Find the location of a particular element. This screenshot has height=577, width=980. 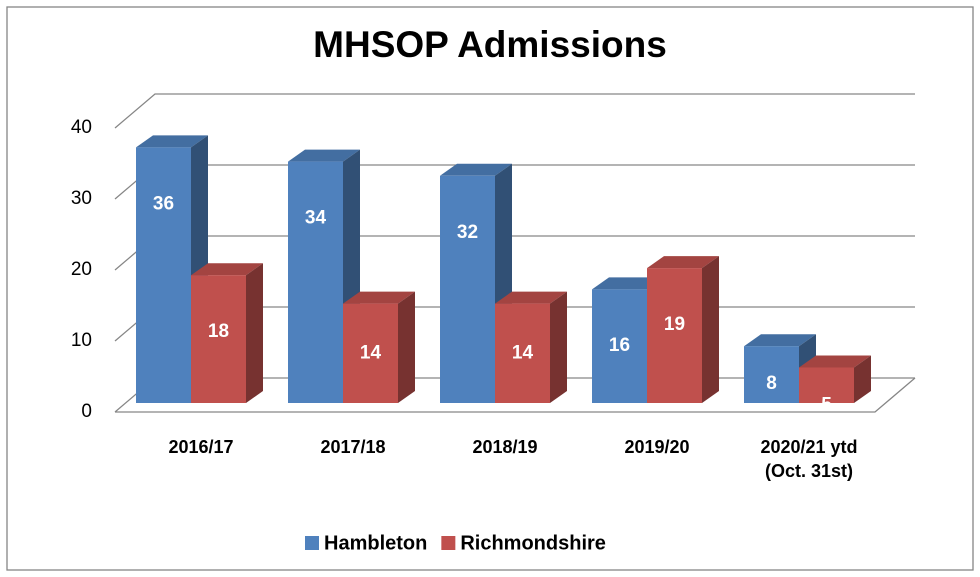

y-tick-label: 10 is located at coordinates (81, 340).